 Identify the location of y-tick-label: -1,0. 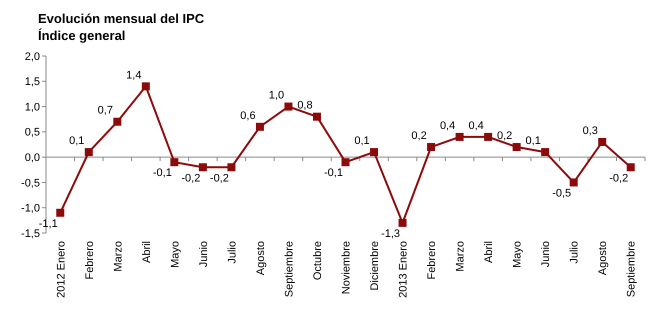
(30, 208).